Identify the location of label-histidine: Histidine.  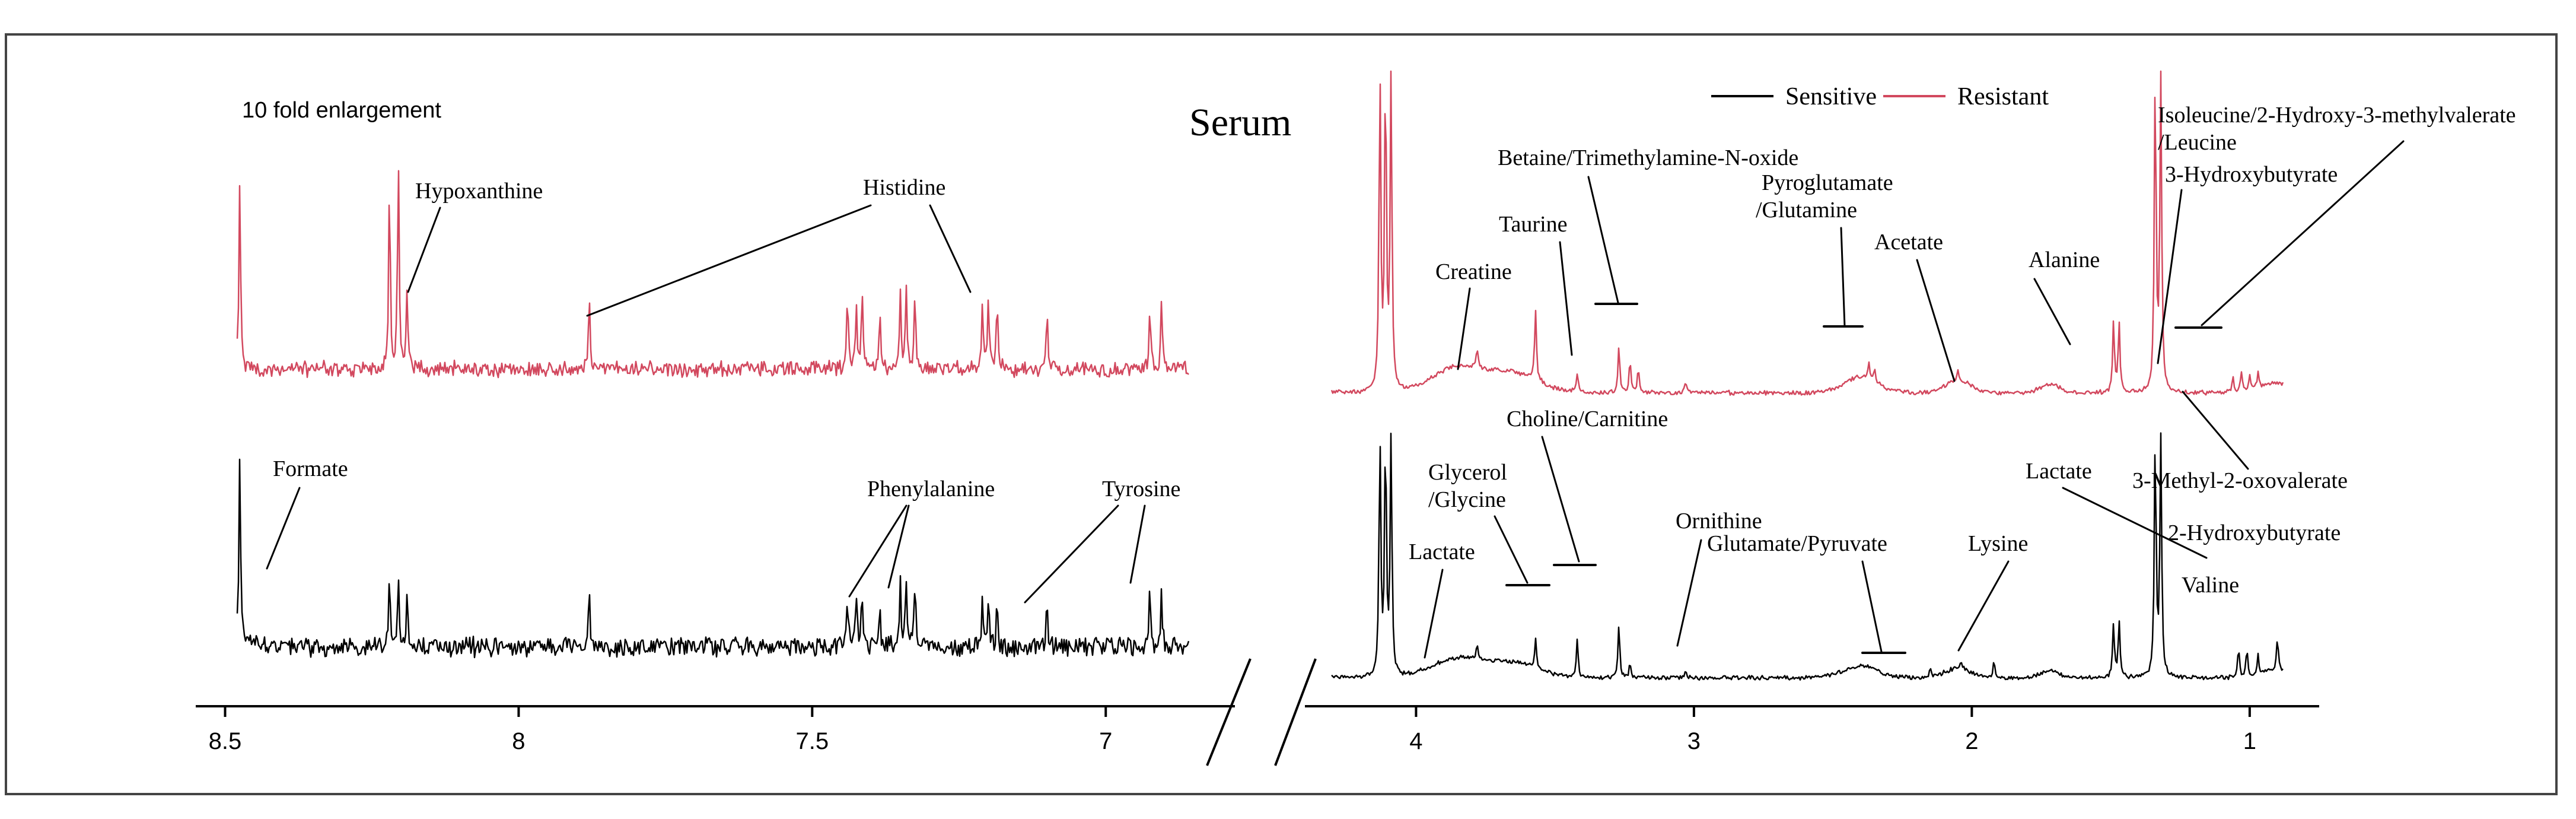
(904, 187).